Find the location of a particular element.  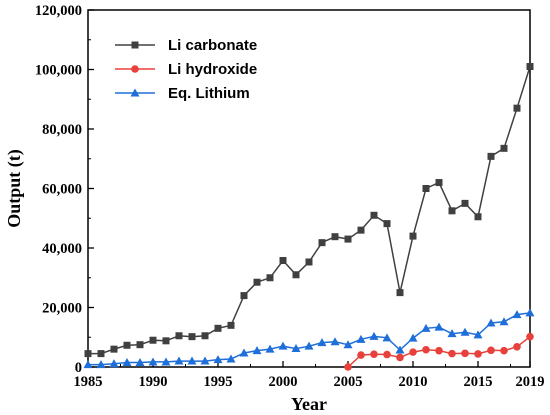

y-tick-label: 60,000 is located at coordinates (62, 190).